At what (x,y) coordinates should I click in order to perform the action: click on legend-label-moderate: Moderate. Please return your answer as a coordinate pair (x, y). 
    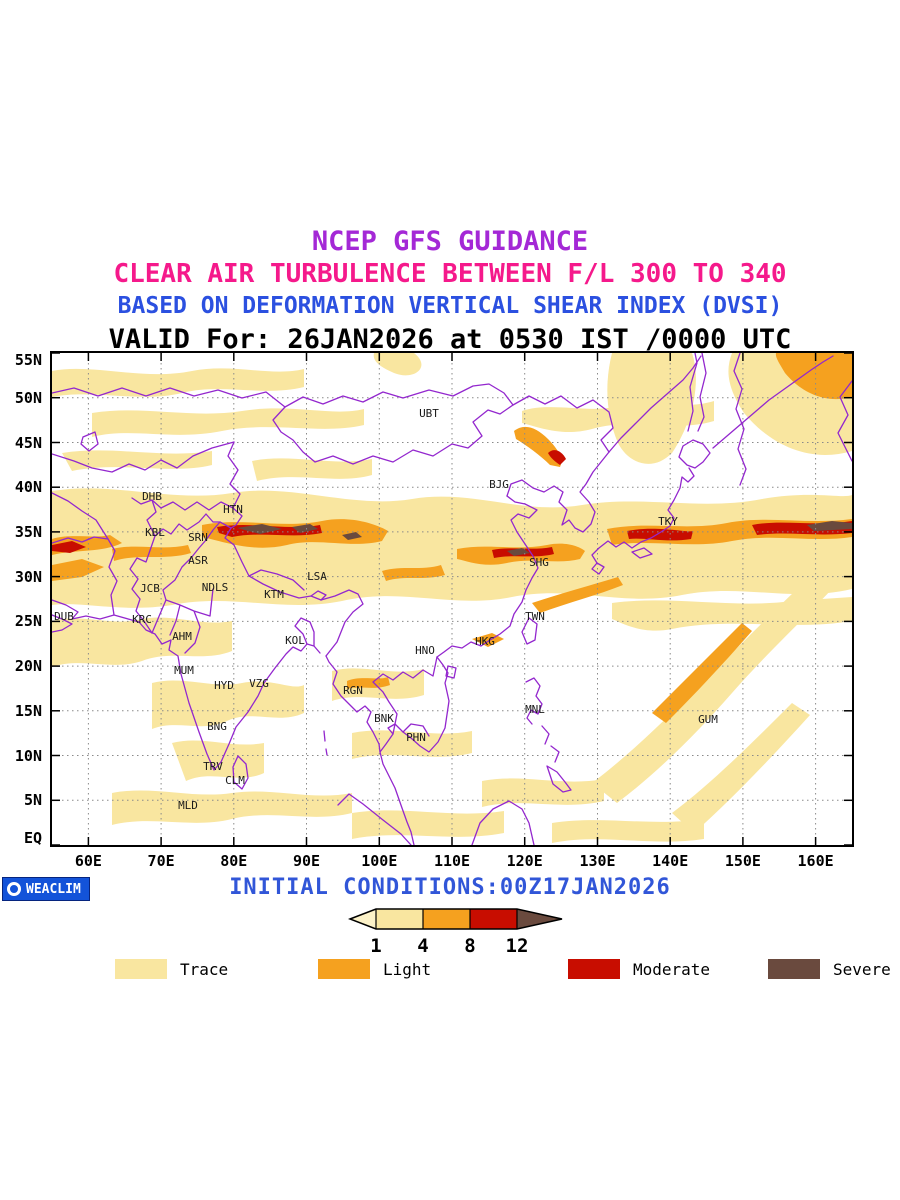
    Looking at the image, I should click on (672, 969).